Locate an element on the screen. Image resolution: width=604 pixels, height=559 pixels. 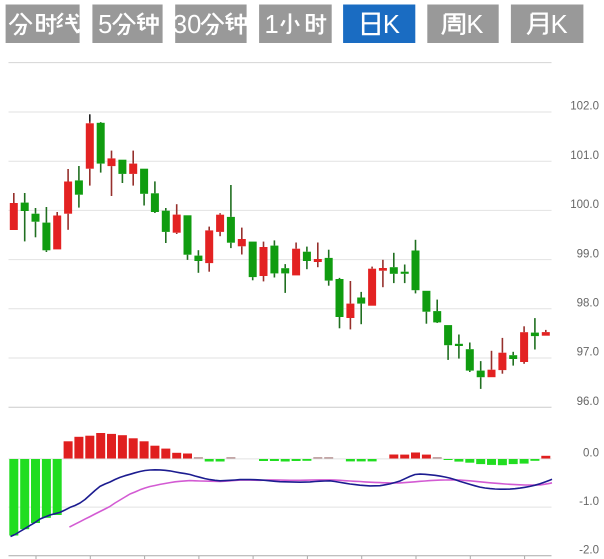
svg-text: 0.0 is located at coordinates (591, 453).